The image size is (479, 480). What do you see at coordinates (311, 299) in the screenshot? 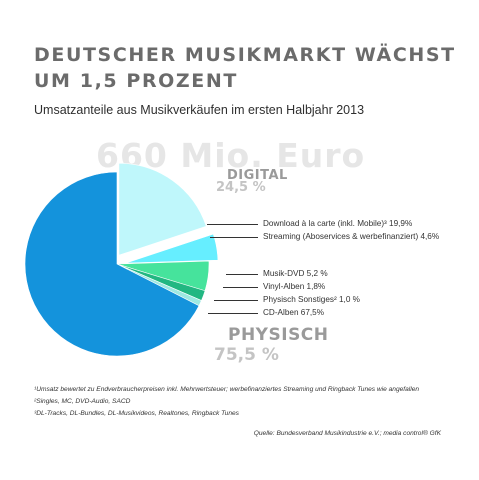
I see `legend-label: Physisch Sonstiges² 1,0 %` at bounding box center [311, 299].